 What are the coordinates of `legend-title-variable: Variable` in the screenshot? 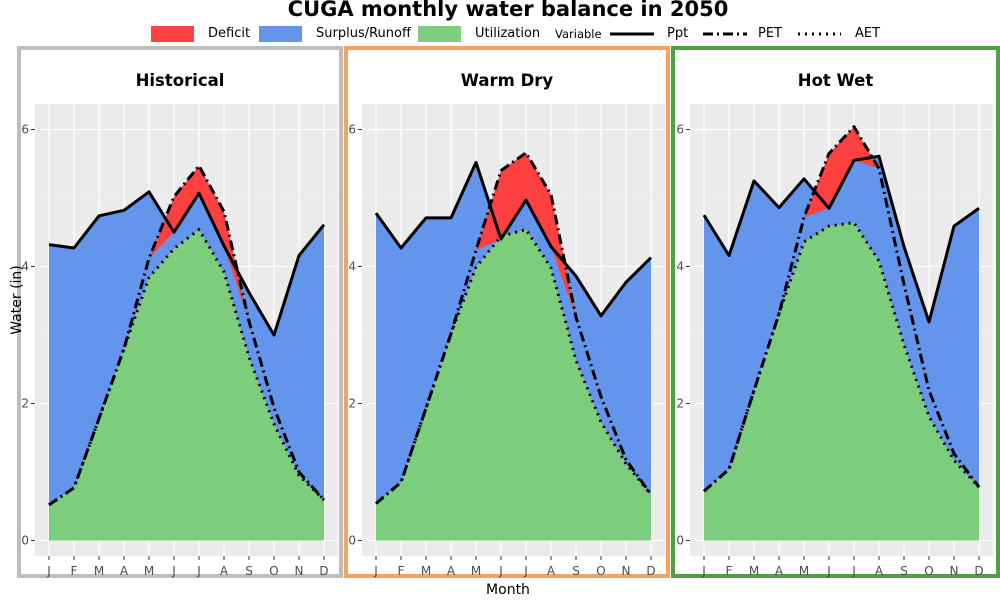 It's located at (578, 34).